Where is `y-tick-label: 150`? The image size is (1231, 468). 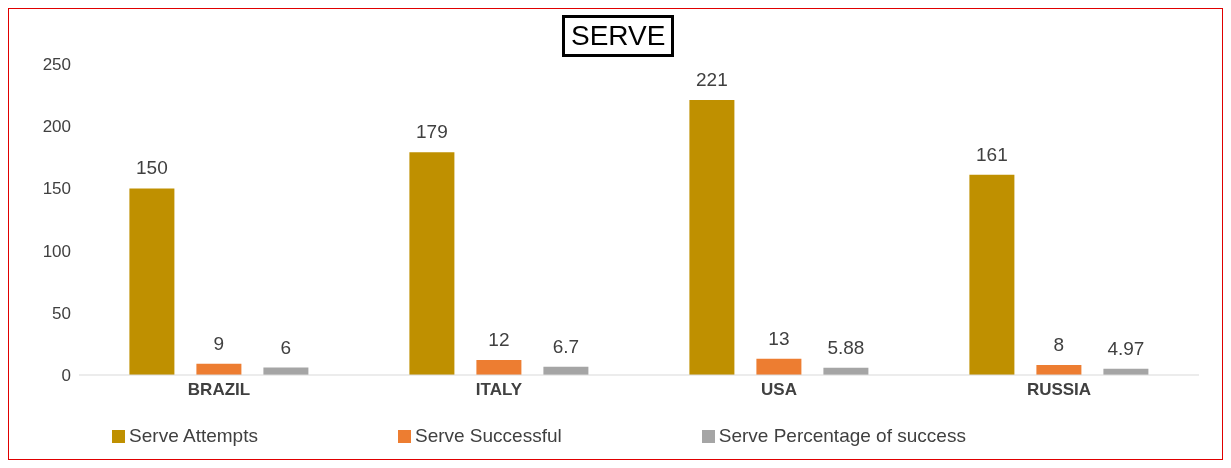
y-tick-label: 150 is located at coordinates (56, 189).